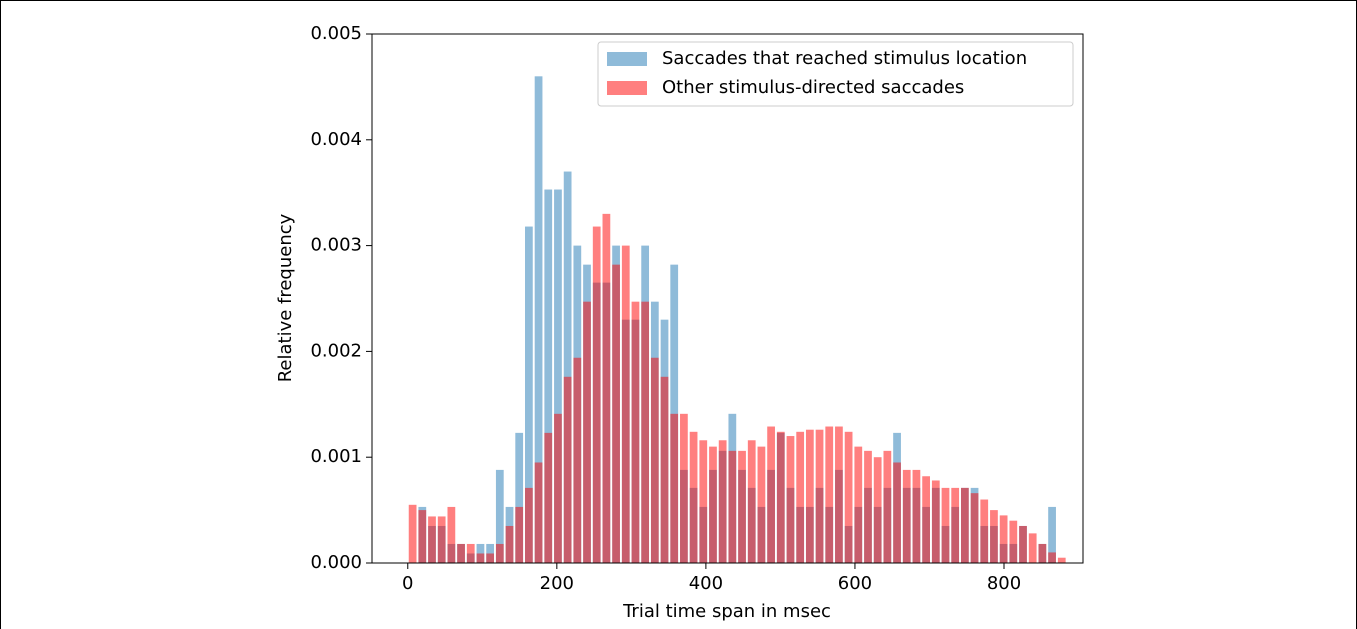 The height and width of the screenshot is (629, 1357). What do you see at coordinates (407, 583) in the screenshot?
I see `x-tick-label: 0` at bounding box center [407, 583].